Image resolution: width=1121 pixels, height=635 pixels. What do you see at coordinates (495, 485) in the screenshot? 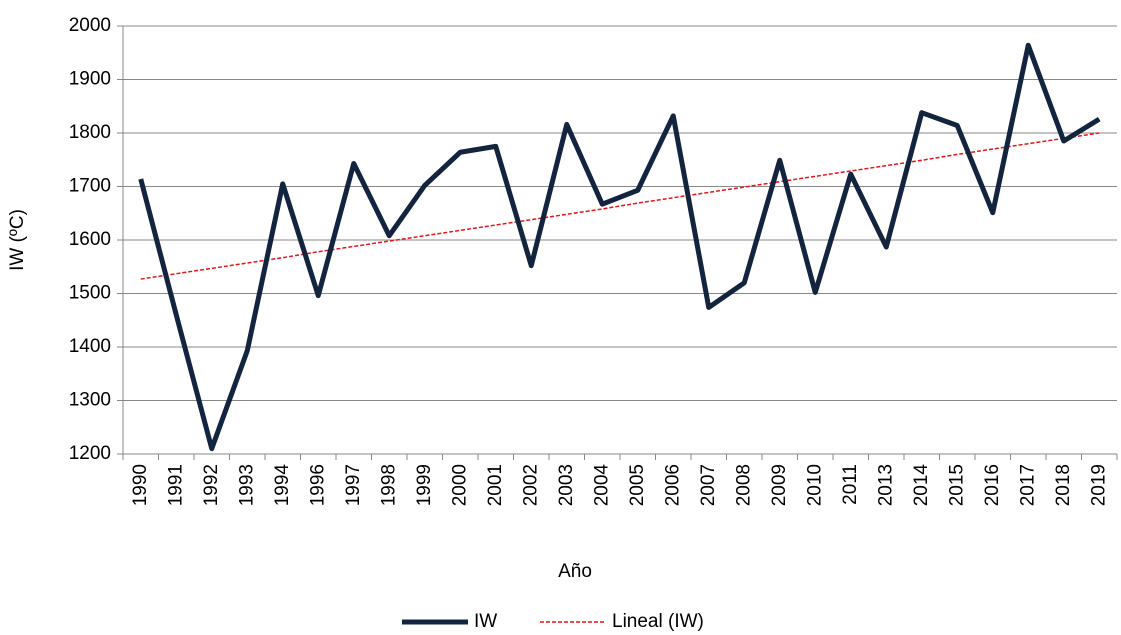
I see `x-tick-label: 2001` at bounding box center [495, 485].